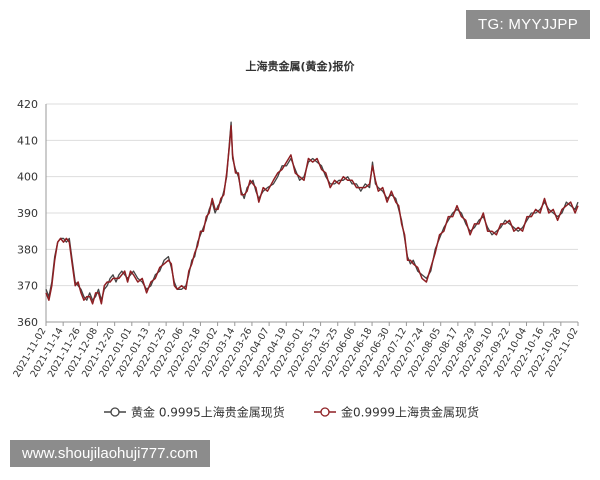 The image size is (600, 480). I want to click on y-tick-label: 360, so click(27, 322).